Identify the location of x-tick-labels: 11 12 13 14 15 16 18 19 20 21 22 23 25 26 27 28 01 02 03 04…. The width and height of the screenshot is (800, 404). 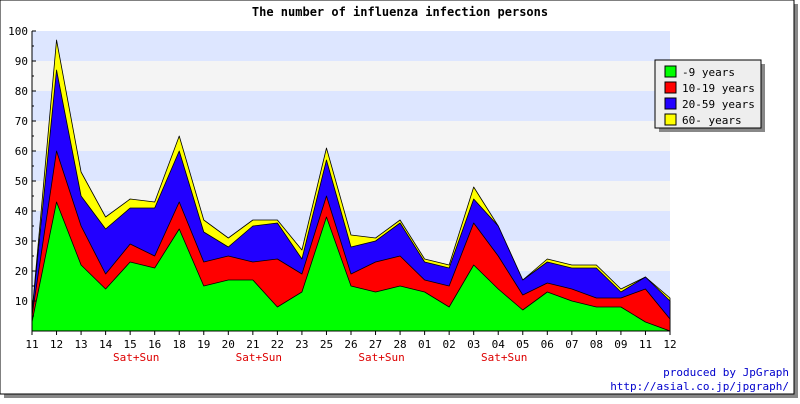
(350, 344).